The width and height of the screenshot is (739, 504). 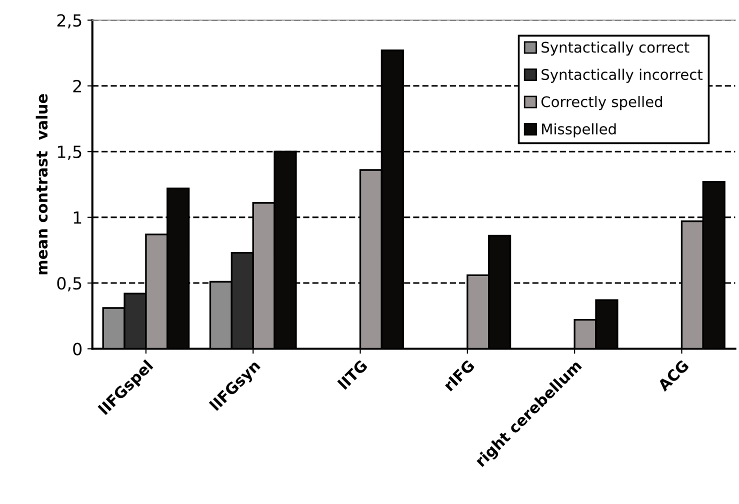 What do you see at coordinates (78, 218) in the screenshot?
I see `y-tick-label: 1` at bounding box center [78, 218].